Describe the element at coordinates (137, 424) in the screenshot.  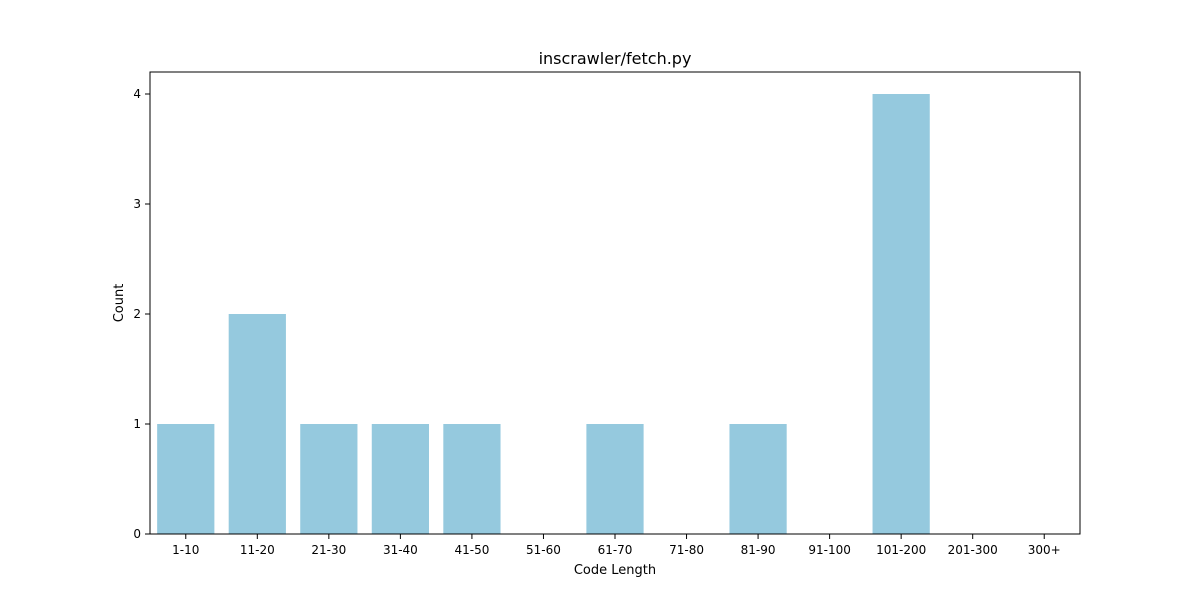
I see `y-tick-label-1: 1` at that location.